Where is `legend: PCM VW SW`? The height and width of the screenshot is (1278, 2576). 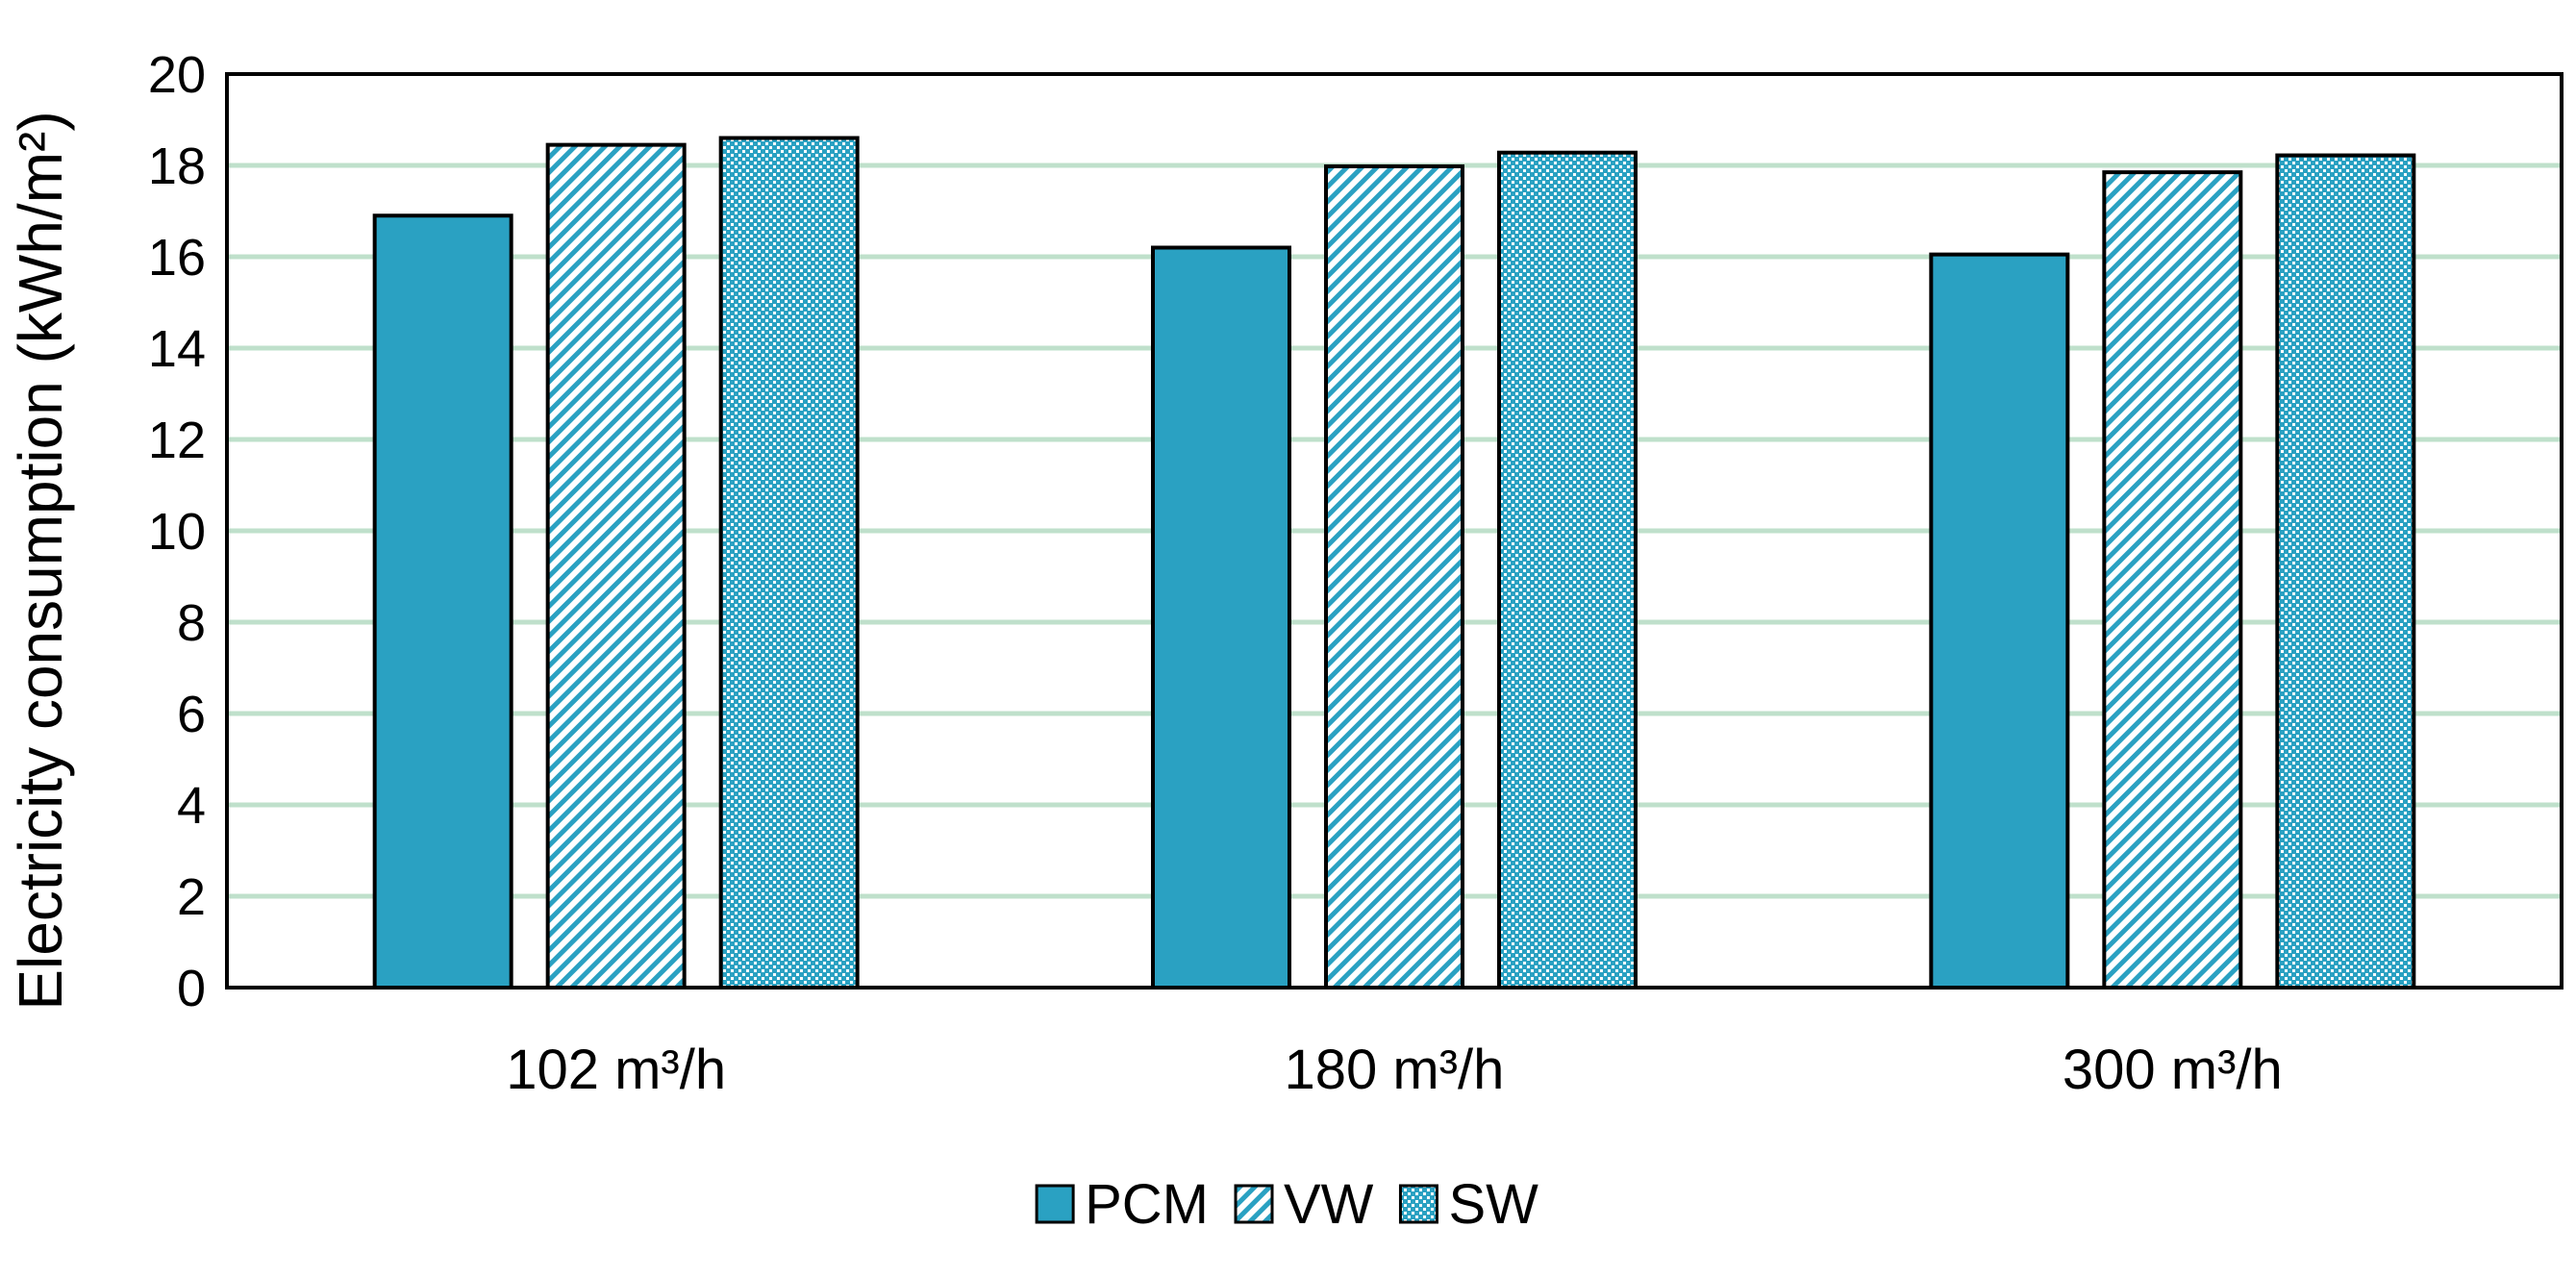 legend: PCM VW SW is located at coordinates (1286, 1205).